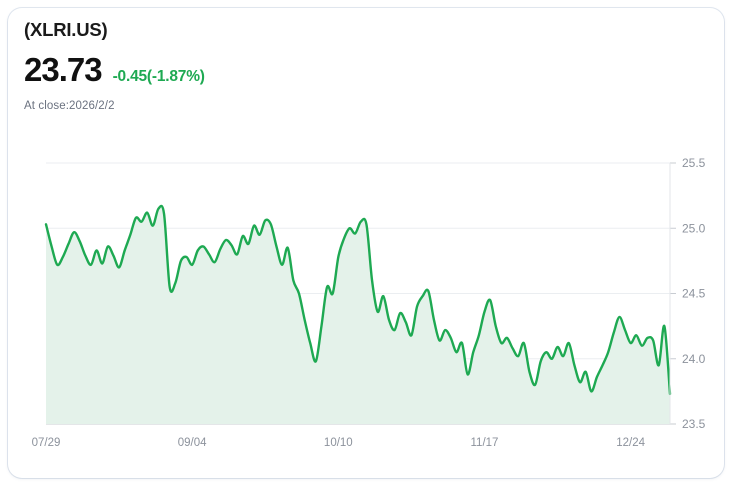 The width and height of the screenshot is (736, 488). What do you see at coordinates (630, 443) in the screenshot?
I see `x-axis-label: 12/24` at bounding box center [630, 443].